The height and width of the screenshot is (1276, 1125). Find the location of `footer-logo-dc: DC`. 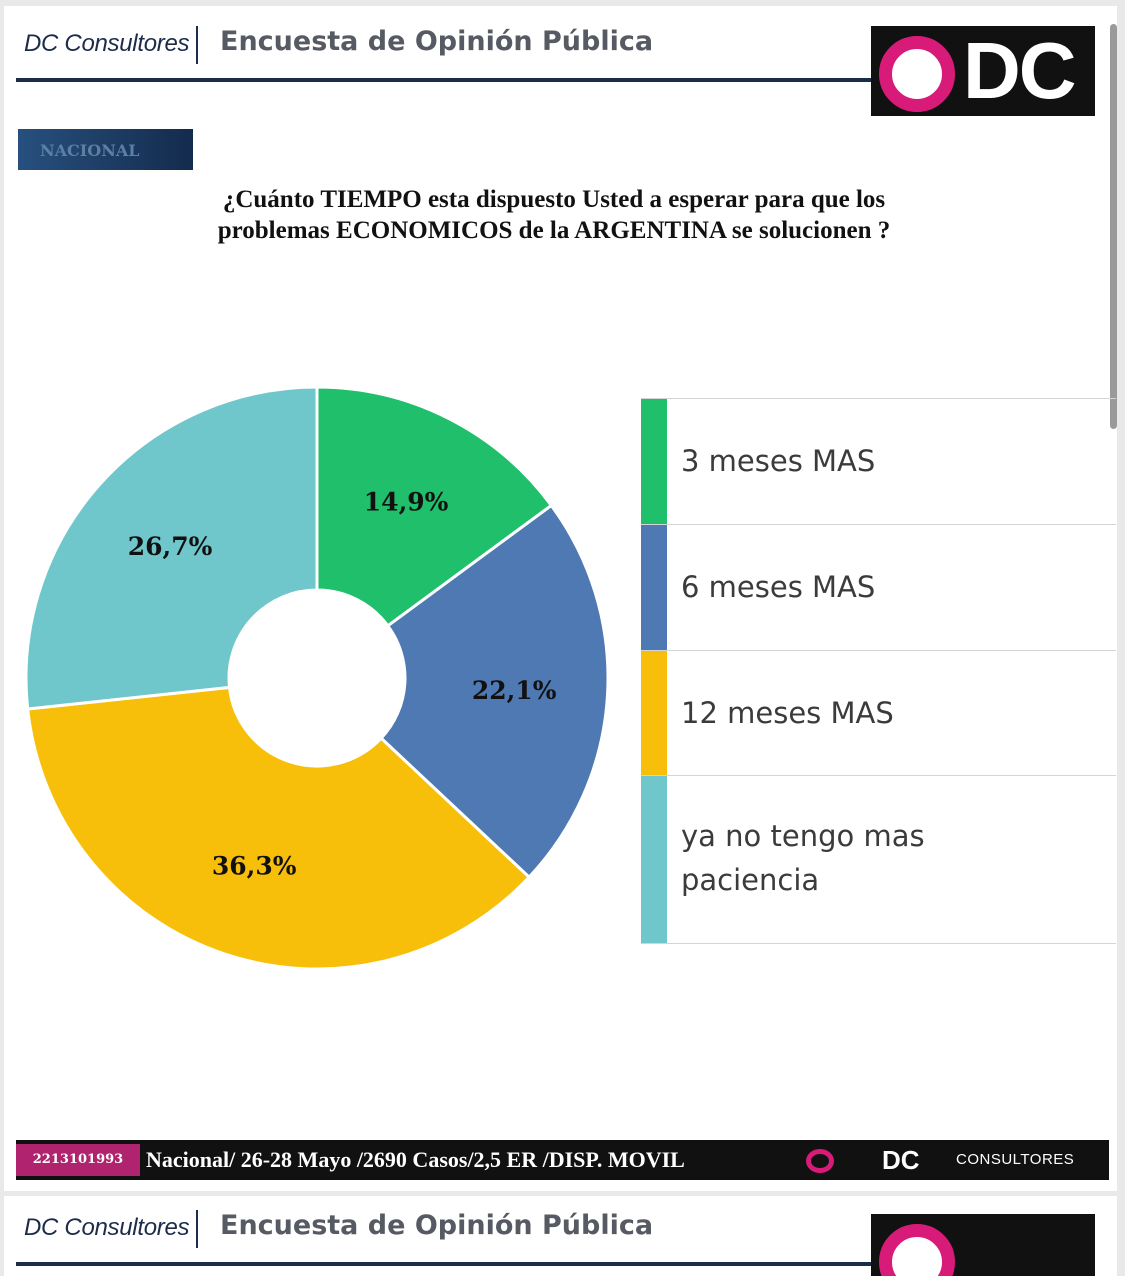

footer-logo-dc: DC is located at coordinates (901, 1160).